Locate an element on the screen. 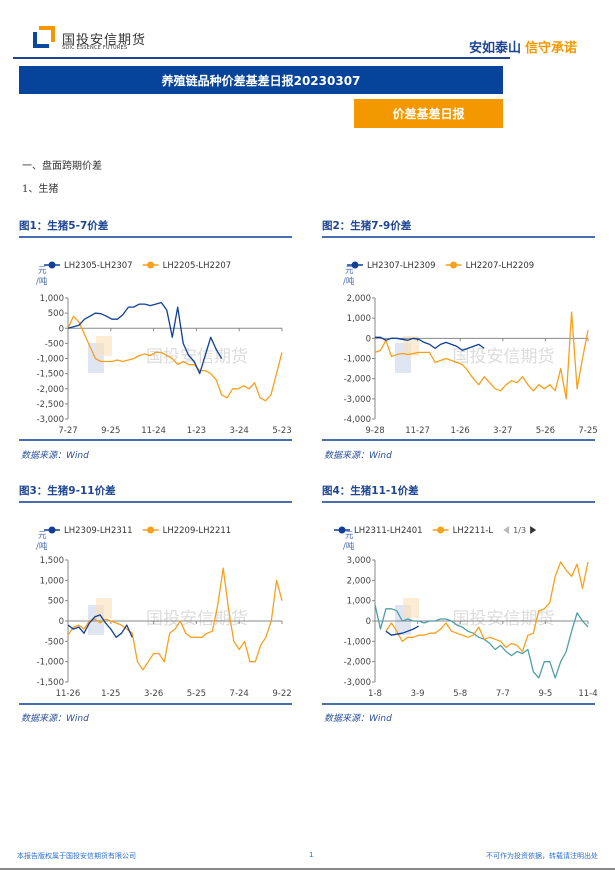 This screenshot has height=870, width=615. x-tick-label: 11-26 is located at coordinates (68, 694).